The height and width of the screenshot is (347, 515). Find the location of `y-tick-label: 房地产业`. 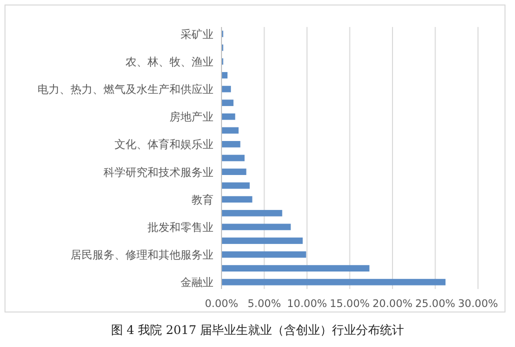

y-tick-label: 房地产业 is located at coordinates (192, 117).